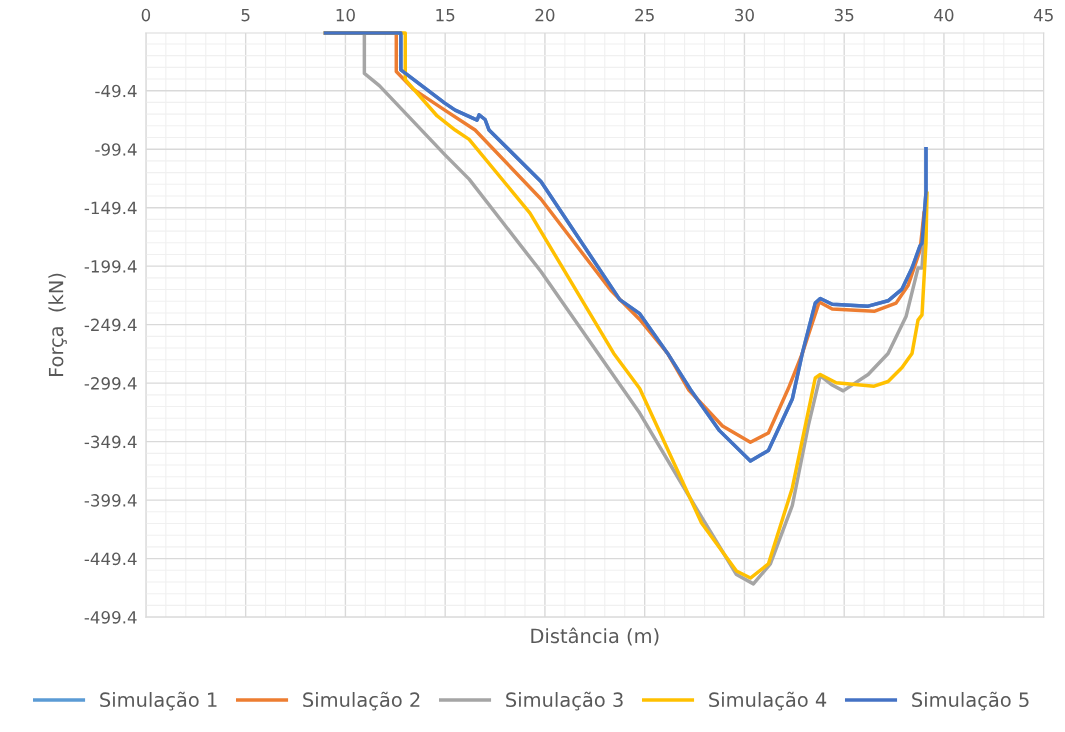 The height and width of the screenshot is (732, 1065). What do you see at coordinates (110, 208) in the screenshot?
I see `y-tick-label: -149.4` at bounding box center [110, 208].